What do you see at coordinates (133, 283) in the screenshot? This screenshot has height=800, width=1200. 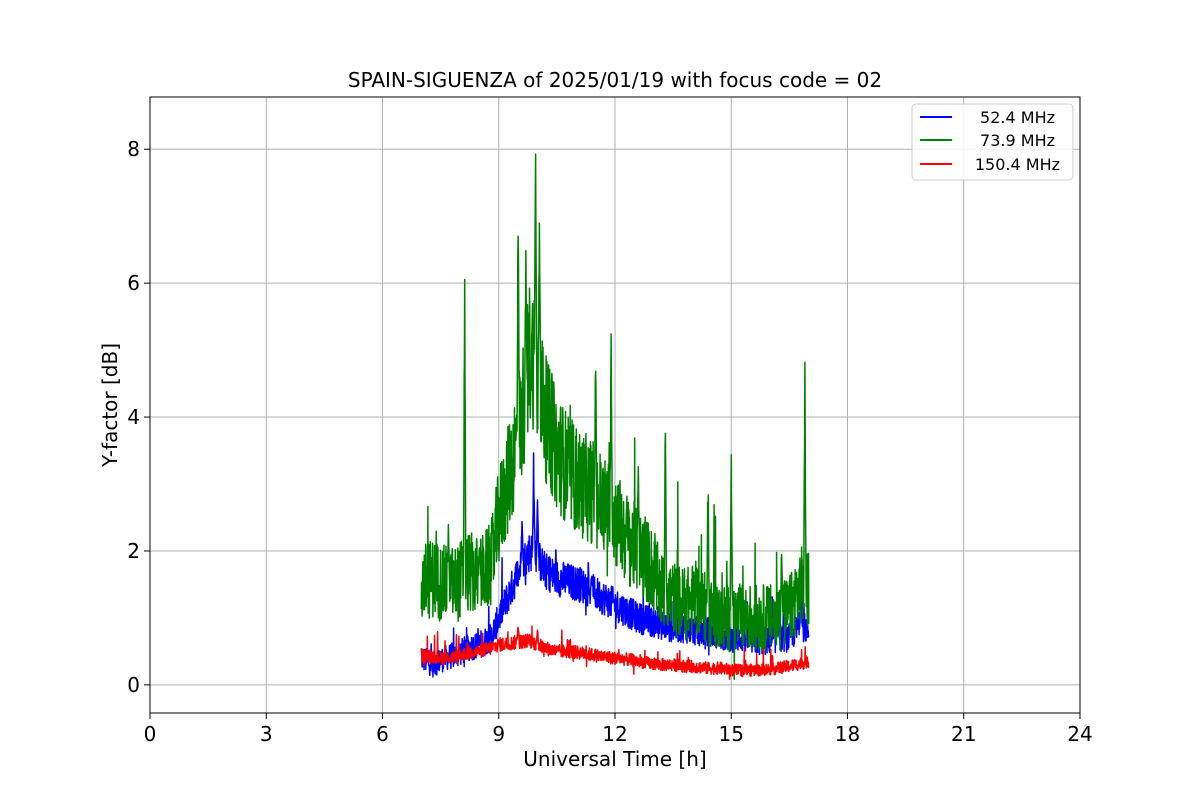 I see `y-tick-label: 6` at bounding box center [133, 283].